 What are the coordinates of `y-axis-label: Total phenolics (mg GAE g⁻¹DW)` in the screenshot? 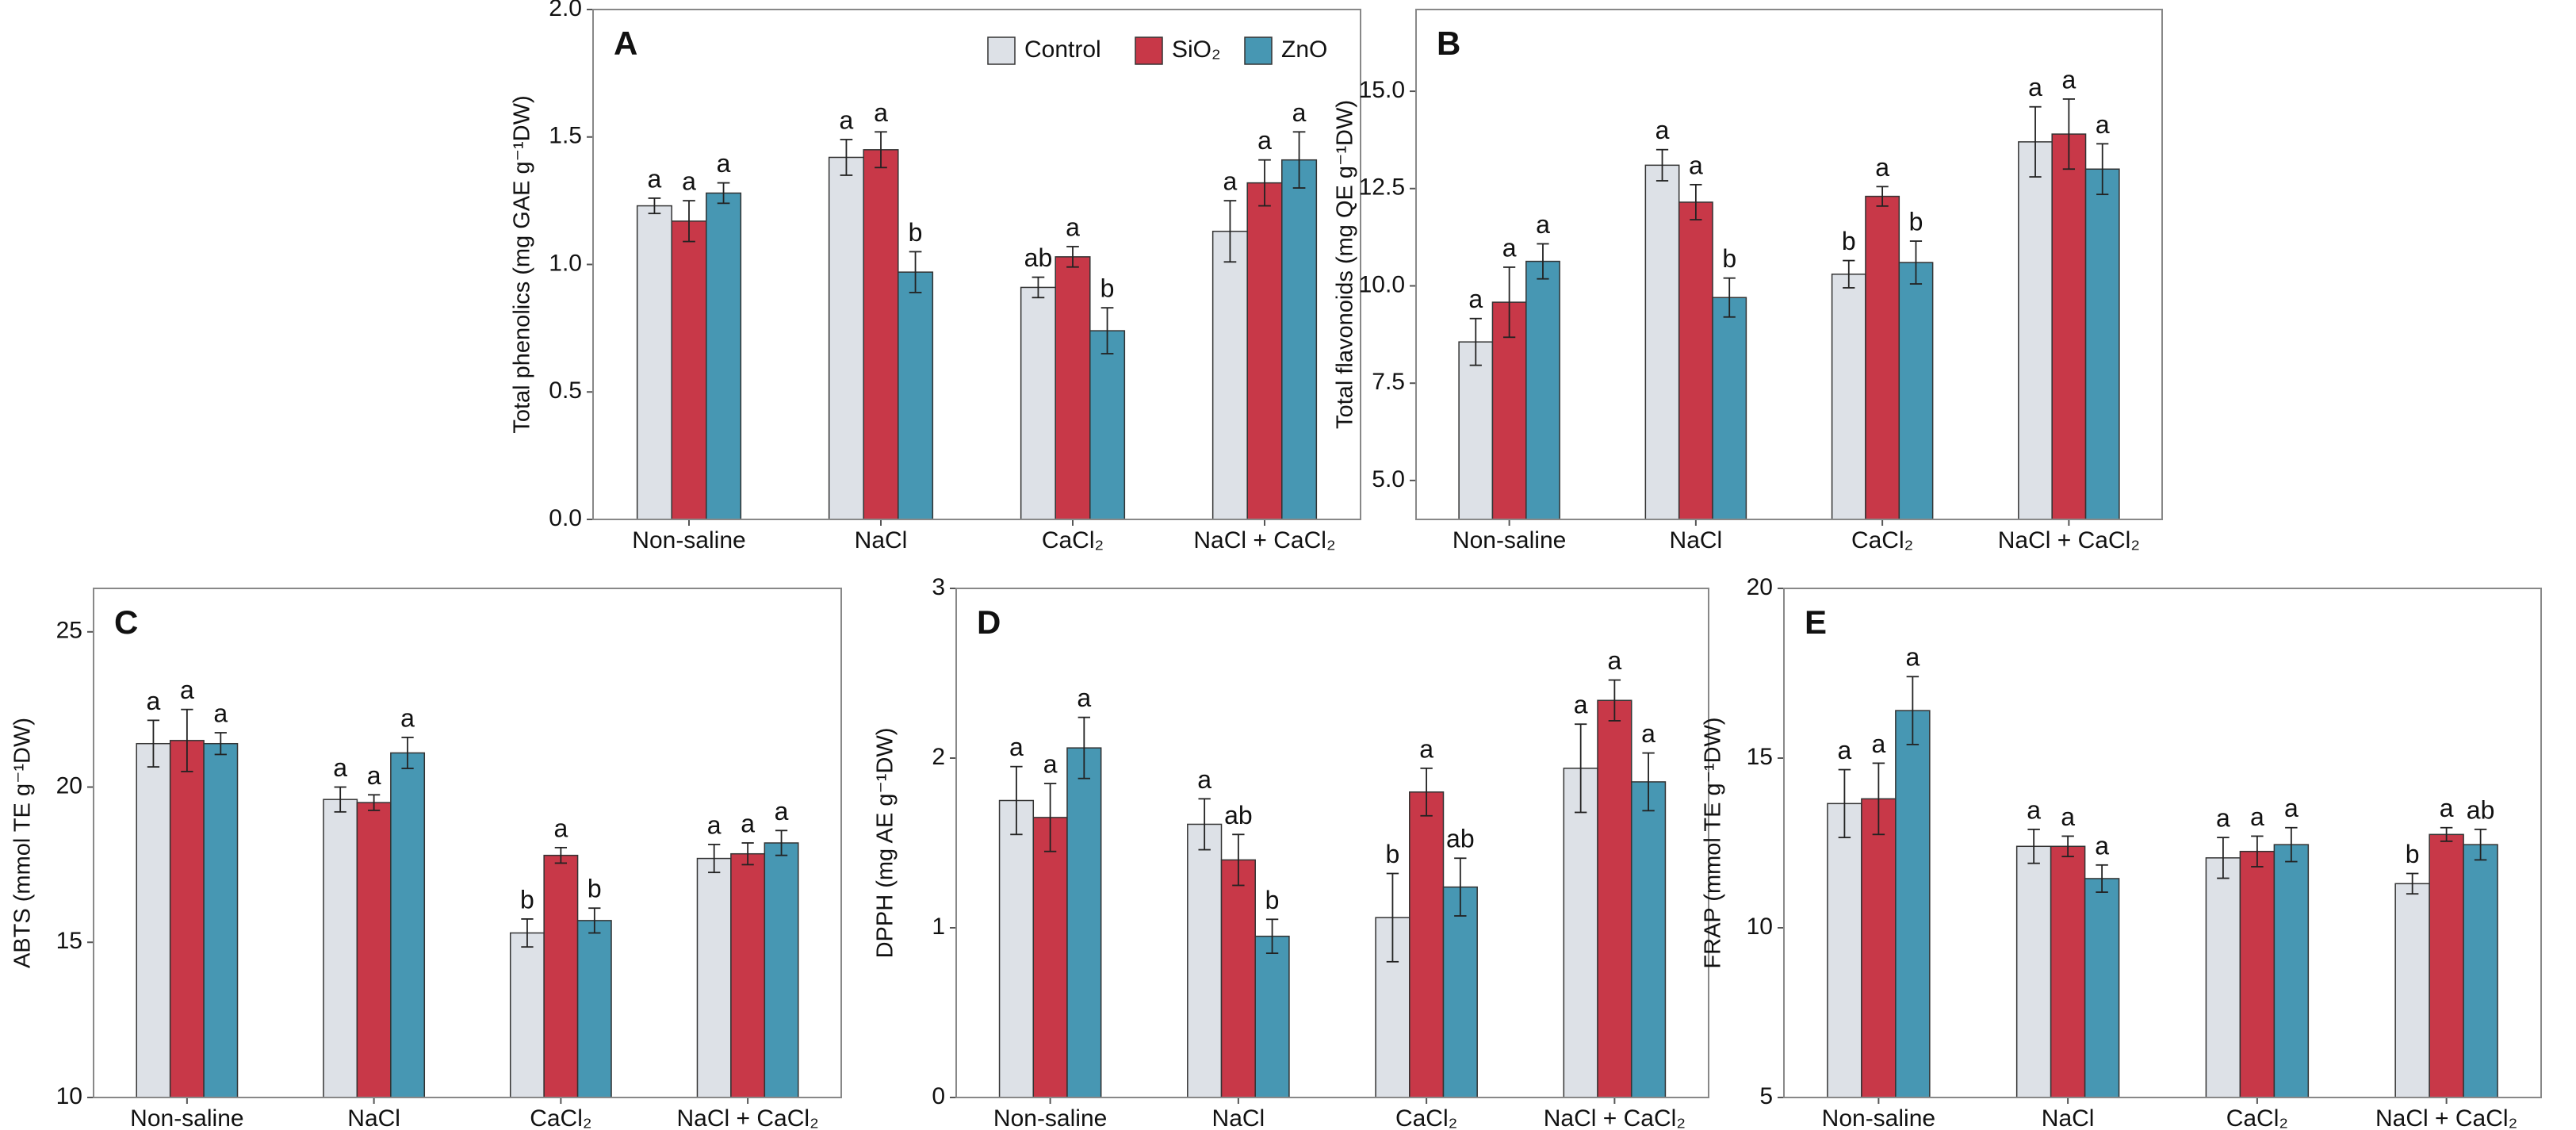 It's located at (522, 264).